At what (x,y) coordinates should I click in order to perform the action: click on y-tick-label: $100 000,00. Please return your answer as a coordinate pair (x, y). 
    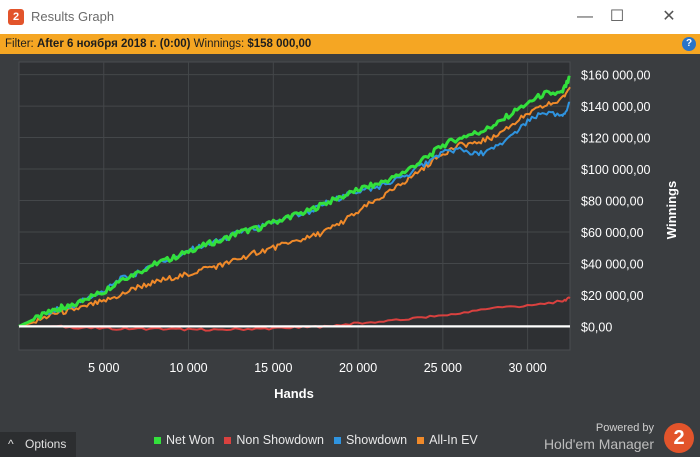
    Looking at the image, I should click on (616, 170).